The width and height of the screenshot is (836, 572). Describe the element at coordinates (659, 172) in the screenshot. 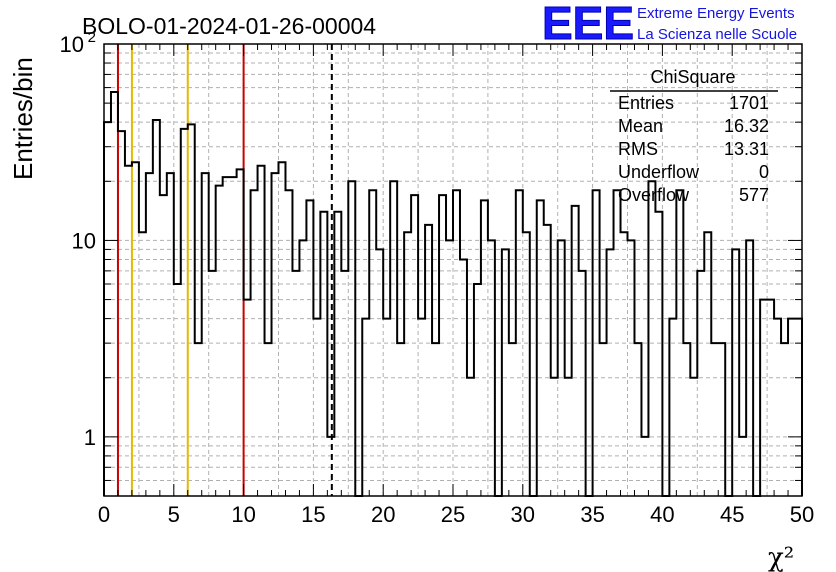

I see `stats-label: Underflow` at that location.